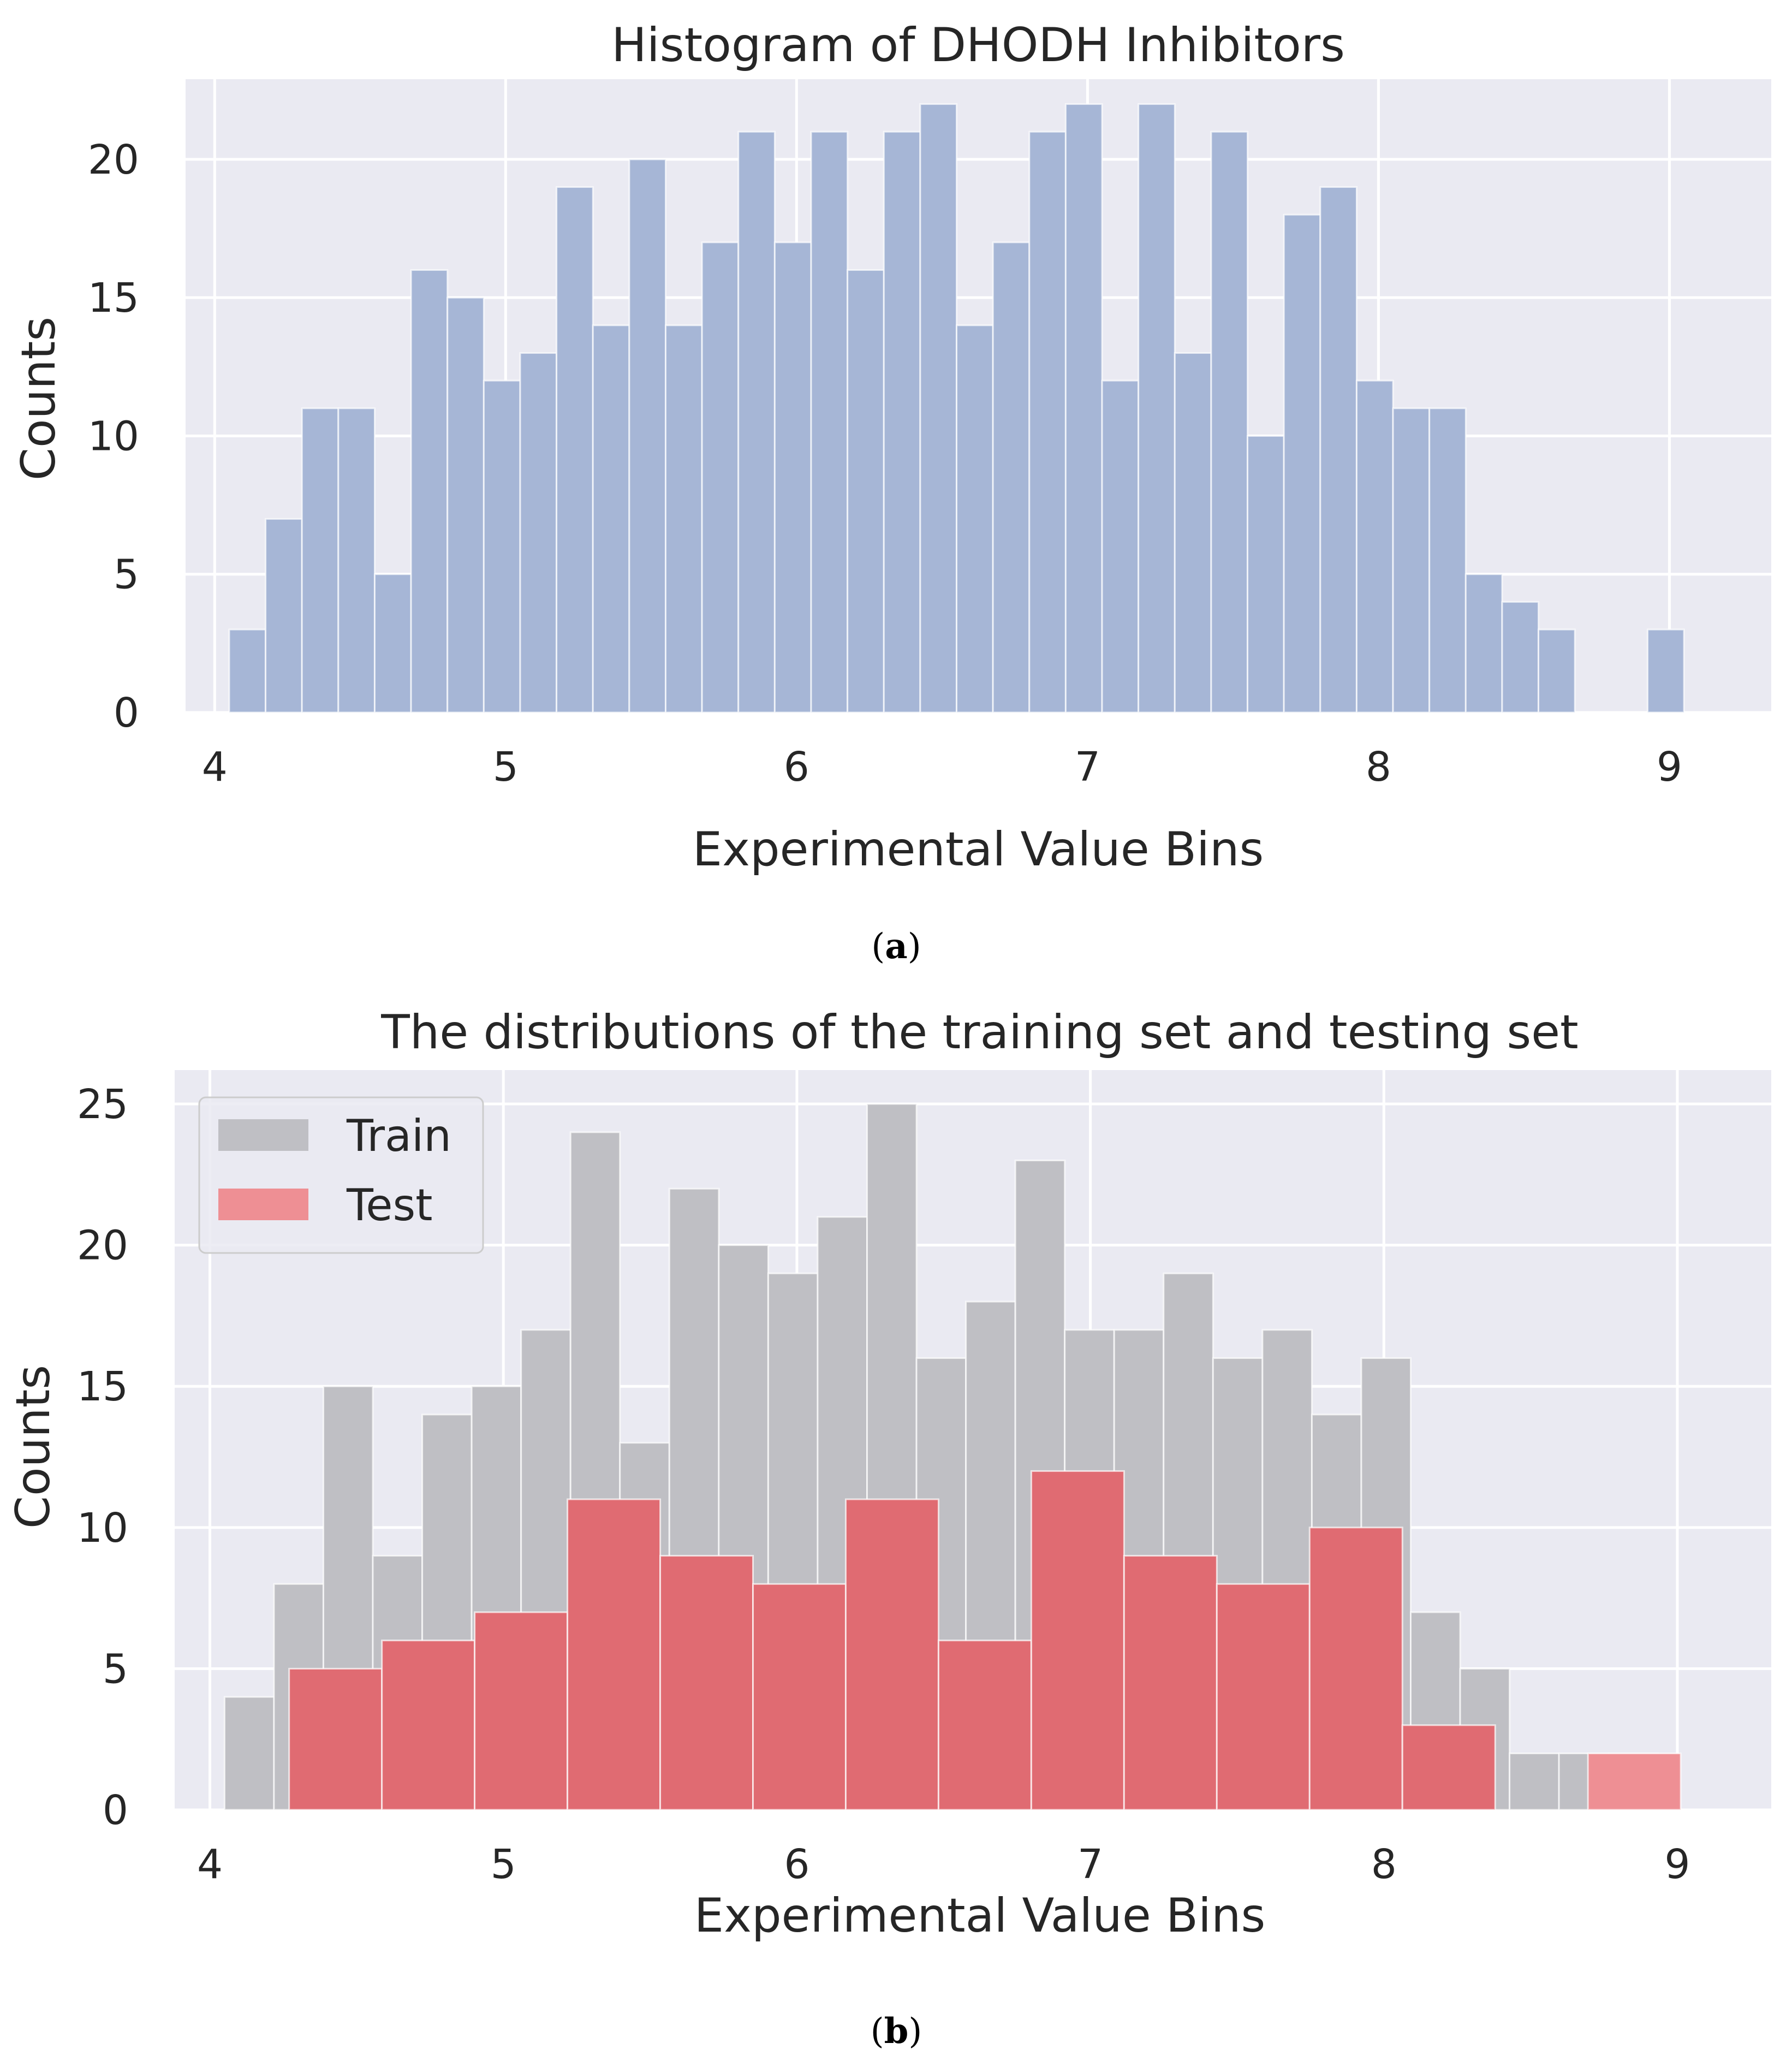  I want to click on b-caption: (b), so click(896, 2032).